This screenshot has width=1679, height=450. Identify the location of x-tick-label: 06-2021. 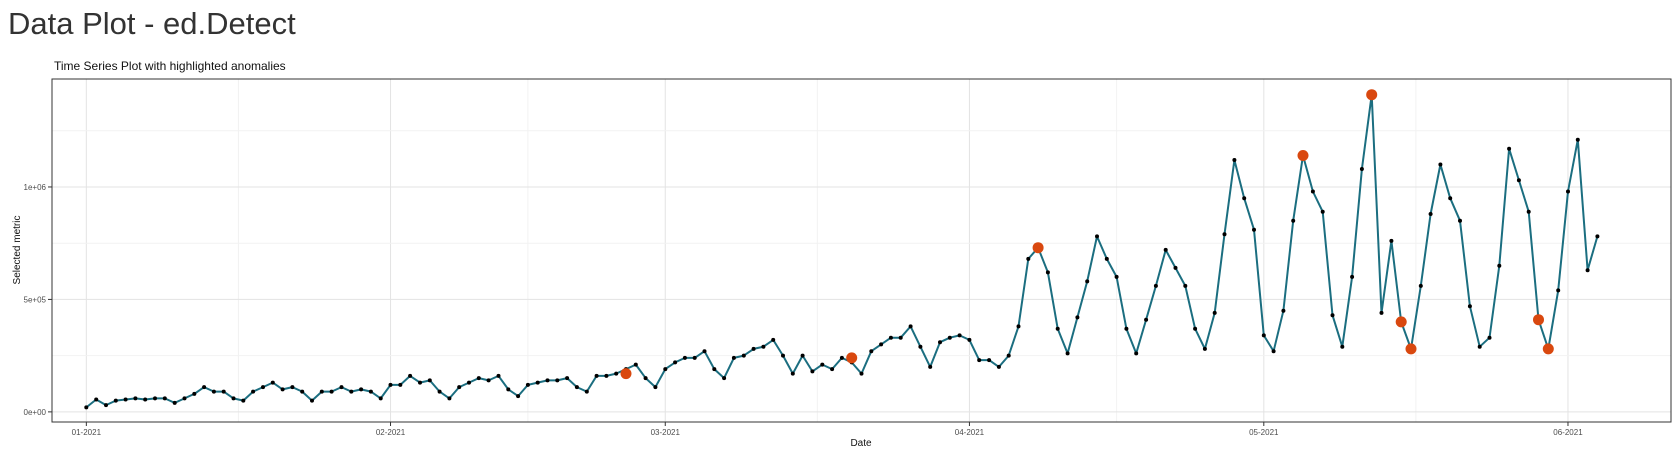
(1568, 432).